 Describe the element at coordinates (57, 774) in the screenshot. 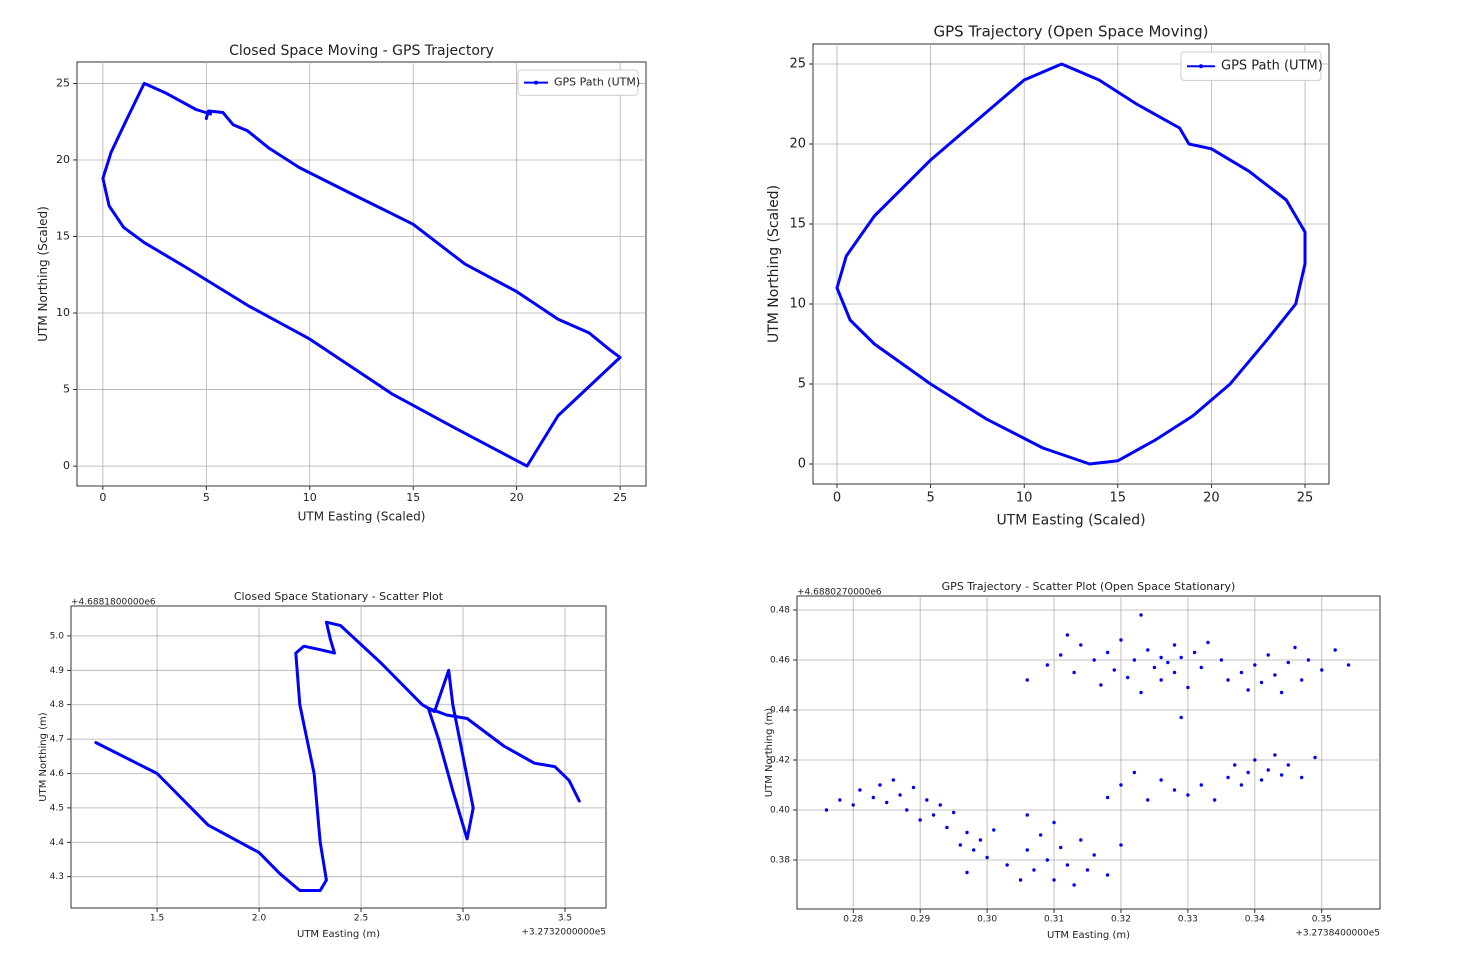

I see `y-tick-label: 4.6` at that location.